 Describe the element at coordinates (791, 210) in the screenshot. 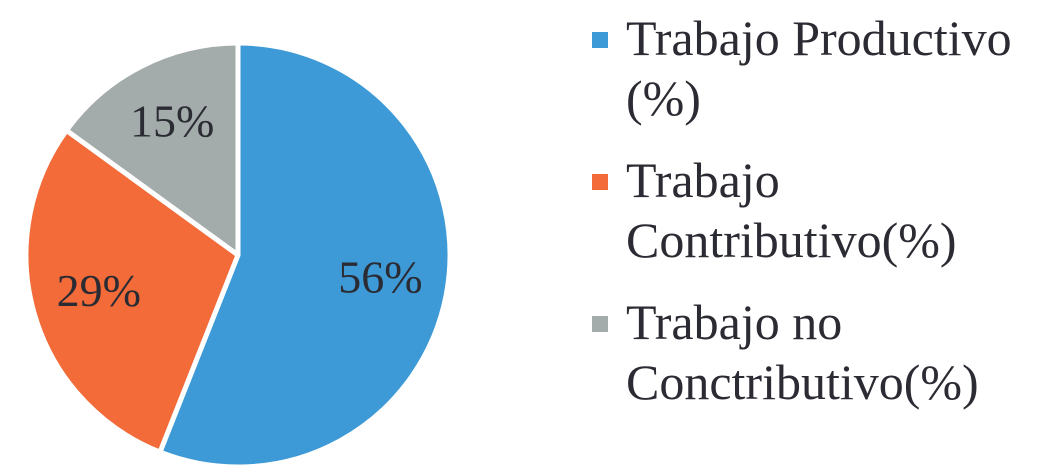

I see `legend-label: Trabajo Contributivo(%)` at that location.